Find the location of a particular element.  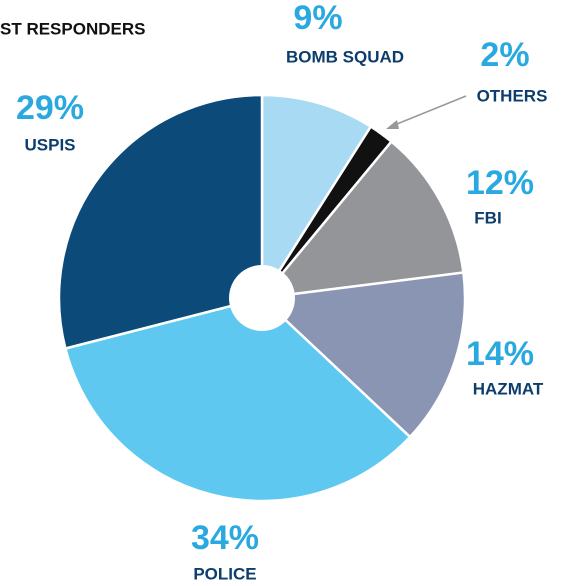

value-label: 29% is located at coordinates (50, 108).